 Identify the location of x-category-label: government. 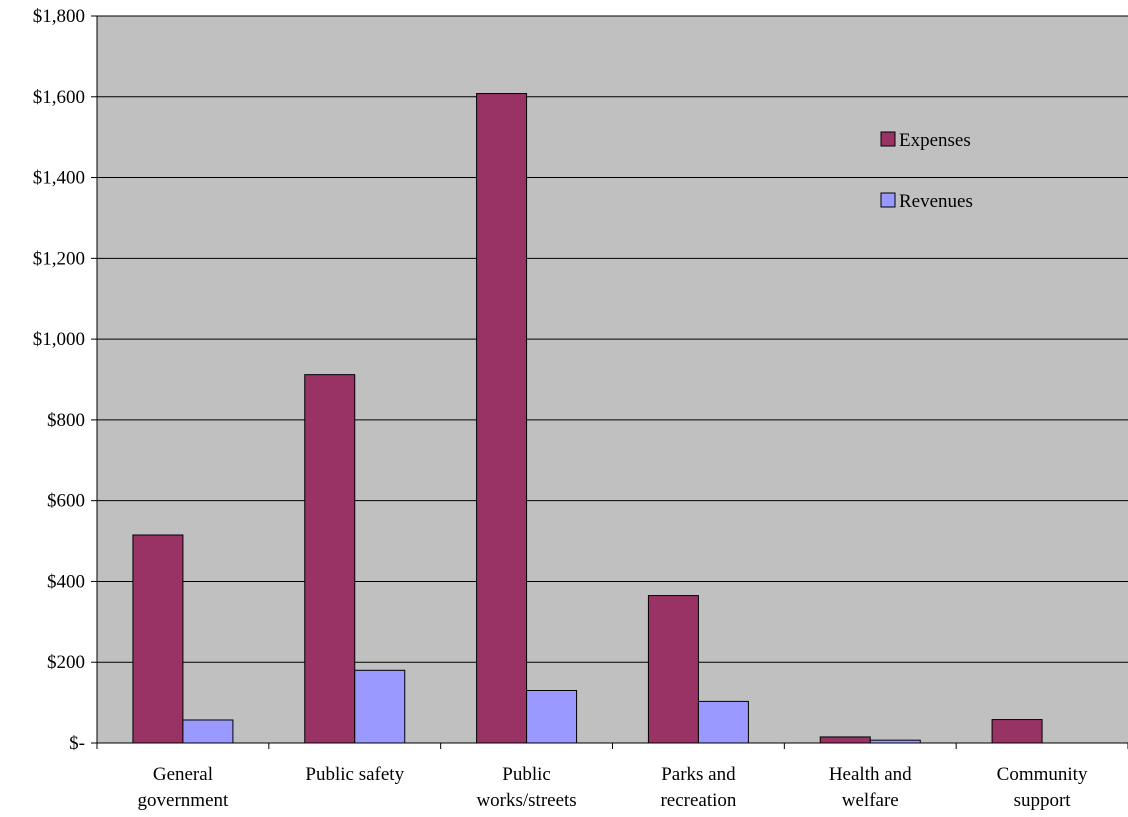
(183, 800).